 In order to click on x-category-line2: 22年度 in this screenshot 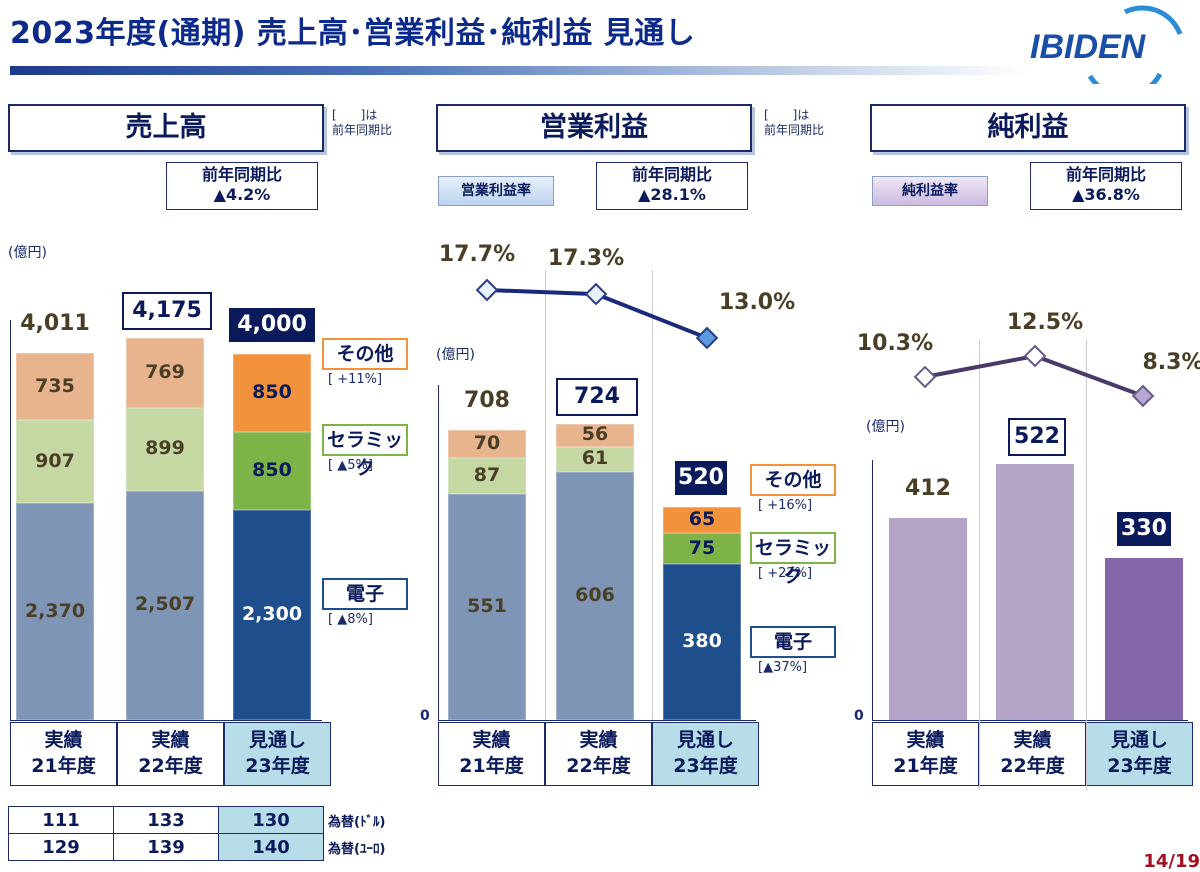, I will do `click(170, 766)`.